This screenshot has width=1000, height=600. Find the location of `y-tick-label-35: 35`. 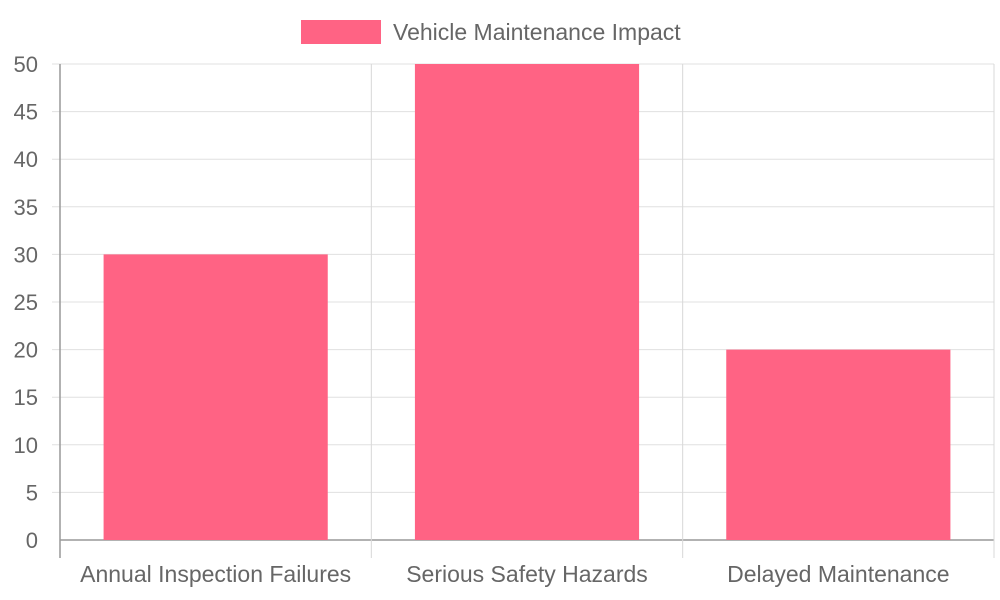

y-tick-label-35: 35 is located at coordinates (26, 207).